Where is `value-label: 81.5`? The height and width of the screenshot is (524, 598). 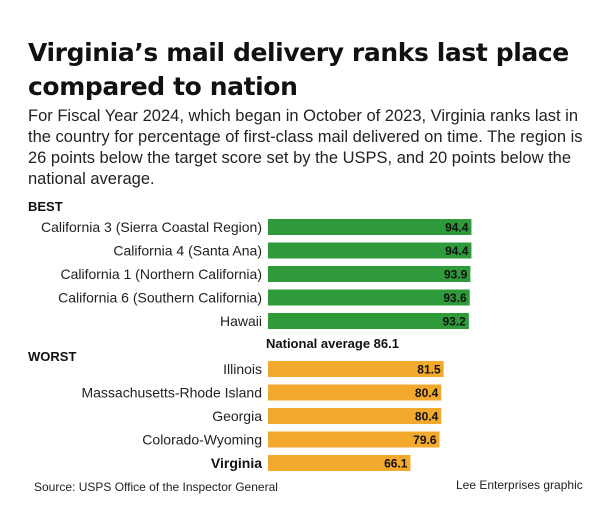
value-label: 81.5 is located at coordinates (429, 370).